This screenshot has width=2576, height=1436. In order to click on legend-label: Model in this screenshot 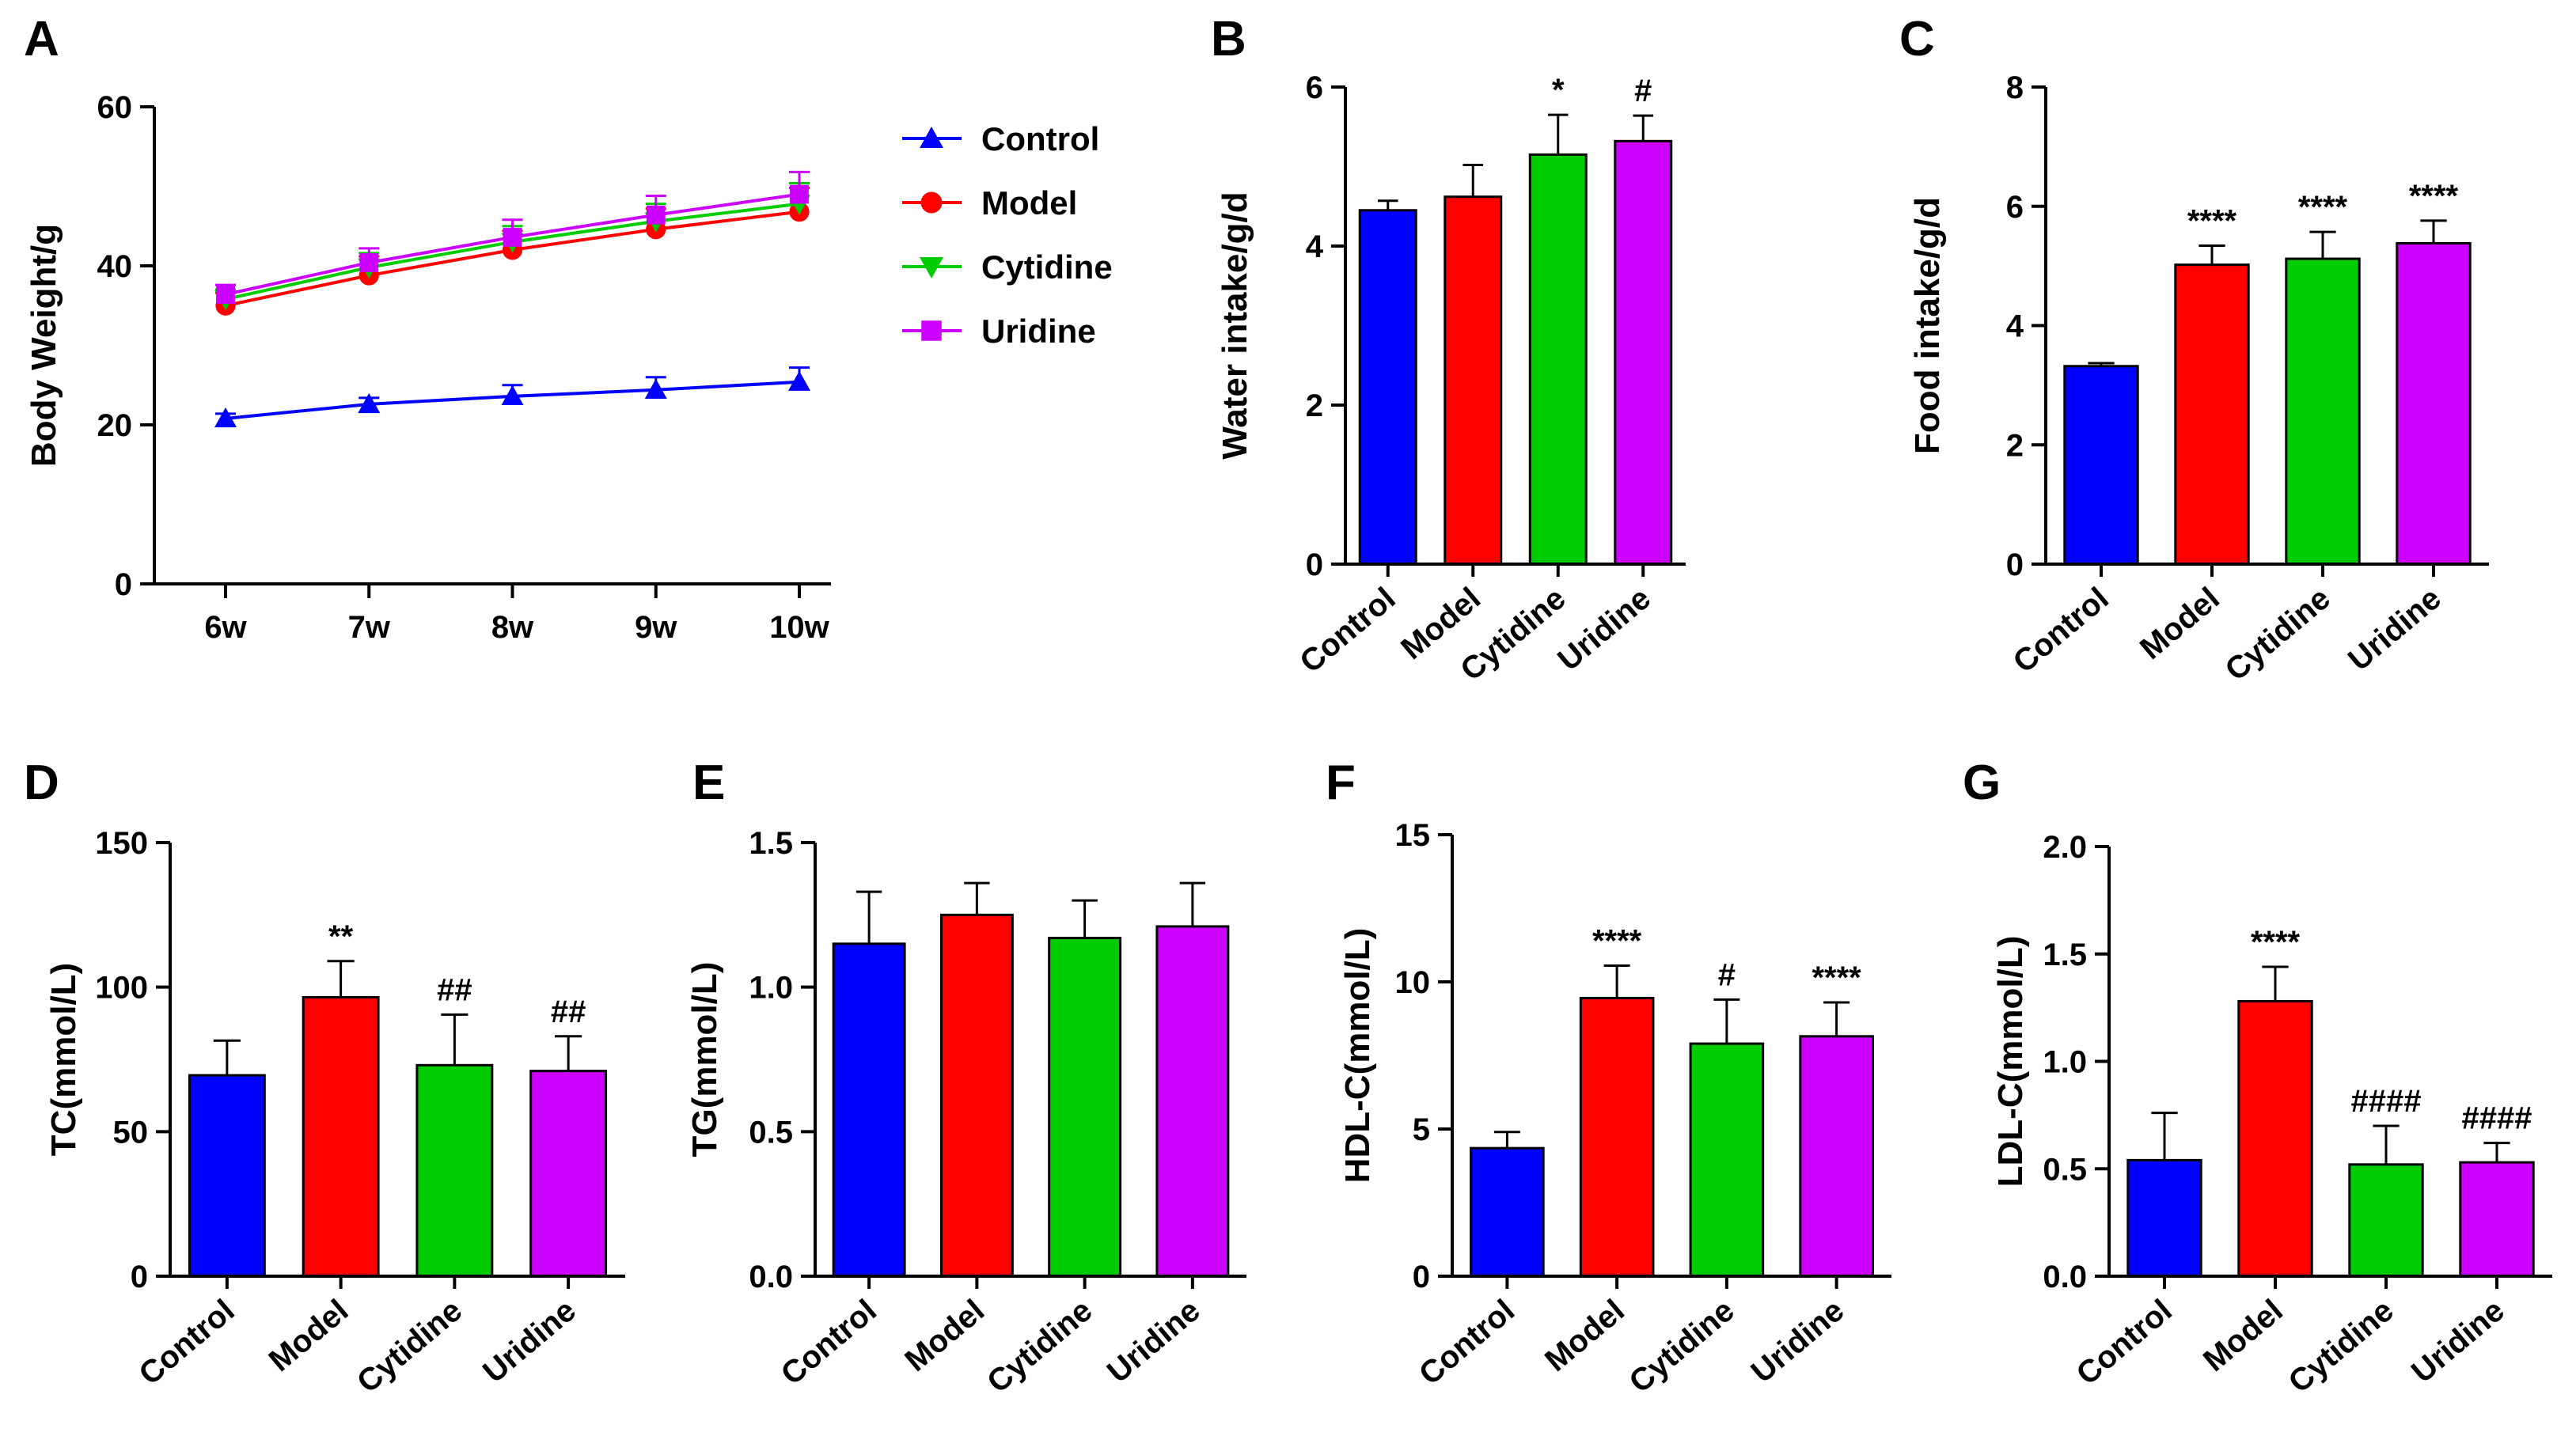, I will do `click(1029, 203)`.